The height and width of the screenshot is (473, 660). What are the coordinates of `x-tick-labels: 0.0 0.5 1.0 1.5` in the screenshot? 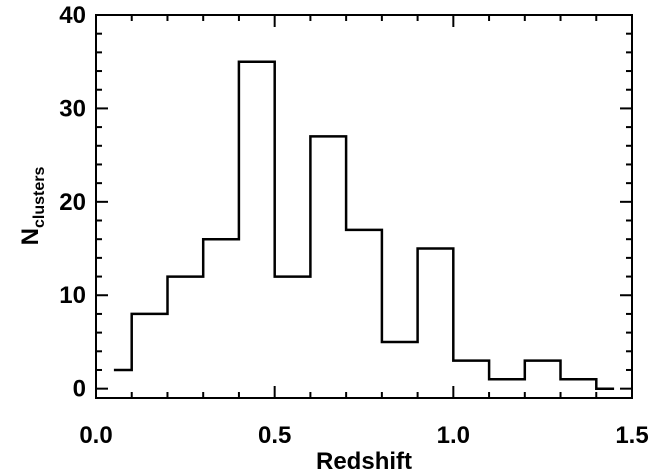 It's located at (363, 435).